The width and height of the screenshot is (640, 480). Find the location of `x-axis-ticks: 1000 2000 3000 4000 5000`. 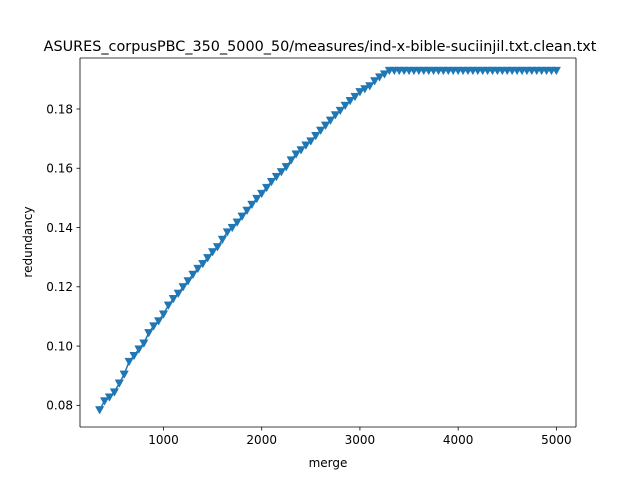

x-axis-ticks: 1000 2000 3000 4000 5000 is located at coordinates (360, 437).